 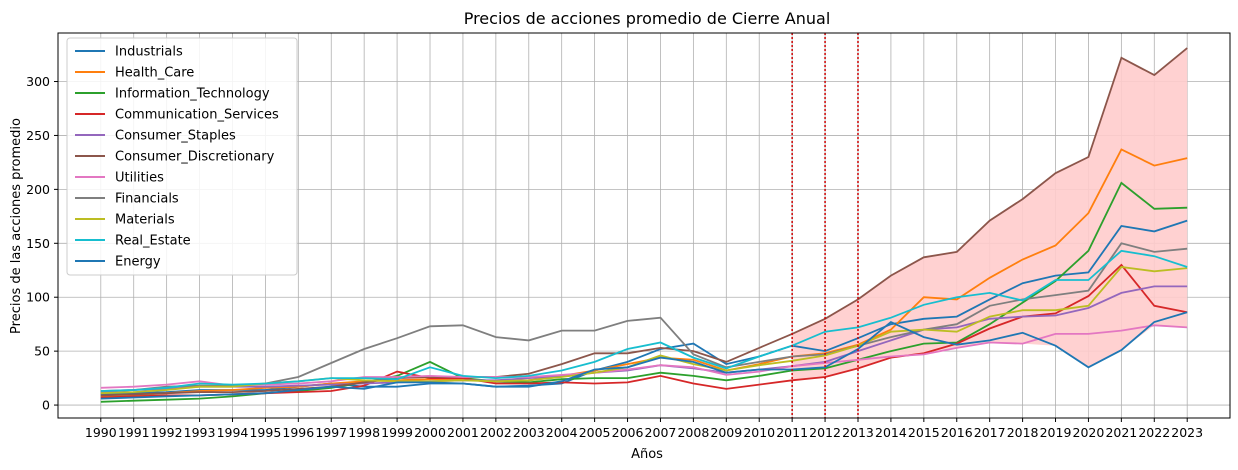 What do you see at coordinates (562, 432) in the screenshot?
I see `x-tick-label: 2004` at bounding box center [562, 432].